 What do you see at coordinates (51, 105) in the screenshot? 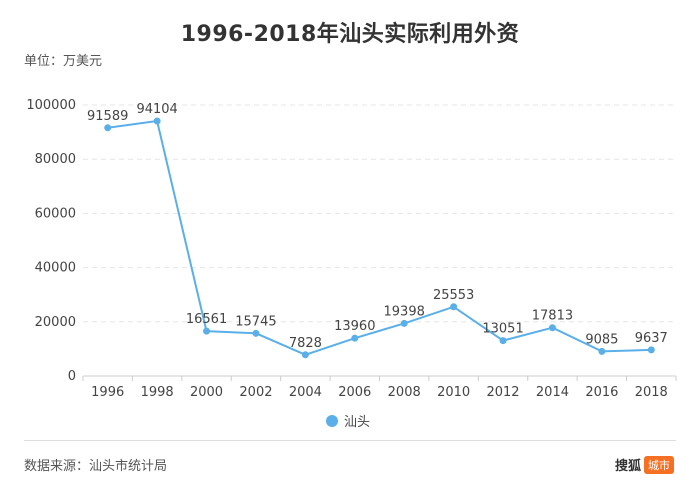
I see `y-tick-label: 100000` at bounding box center [51, 105].